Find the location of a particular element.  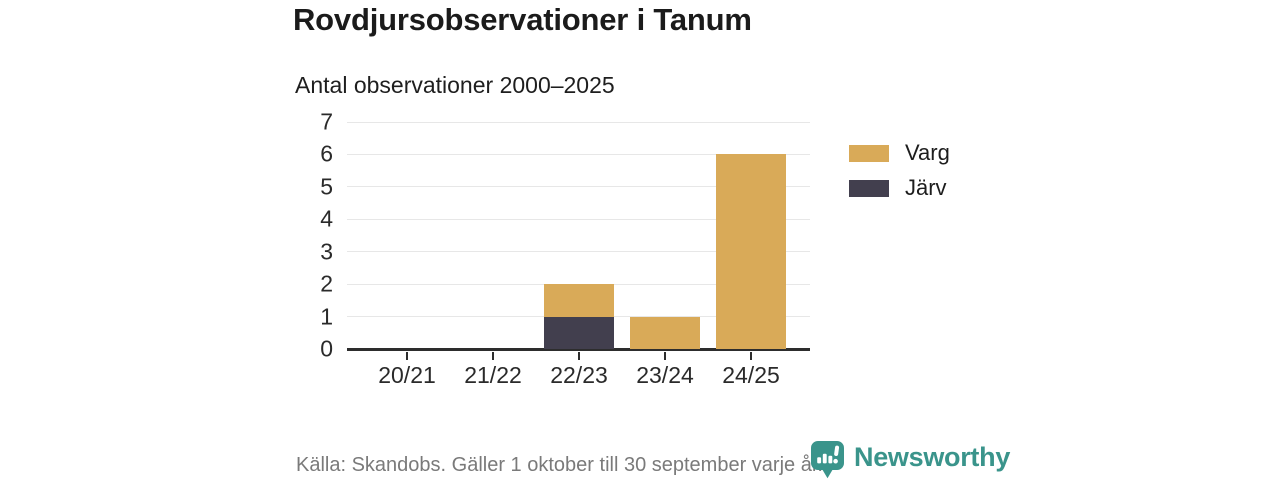

x-tick-label: 20/21 is located at coordinates (407, 375).